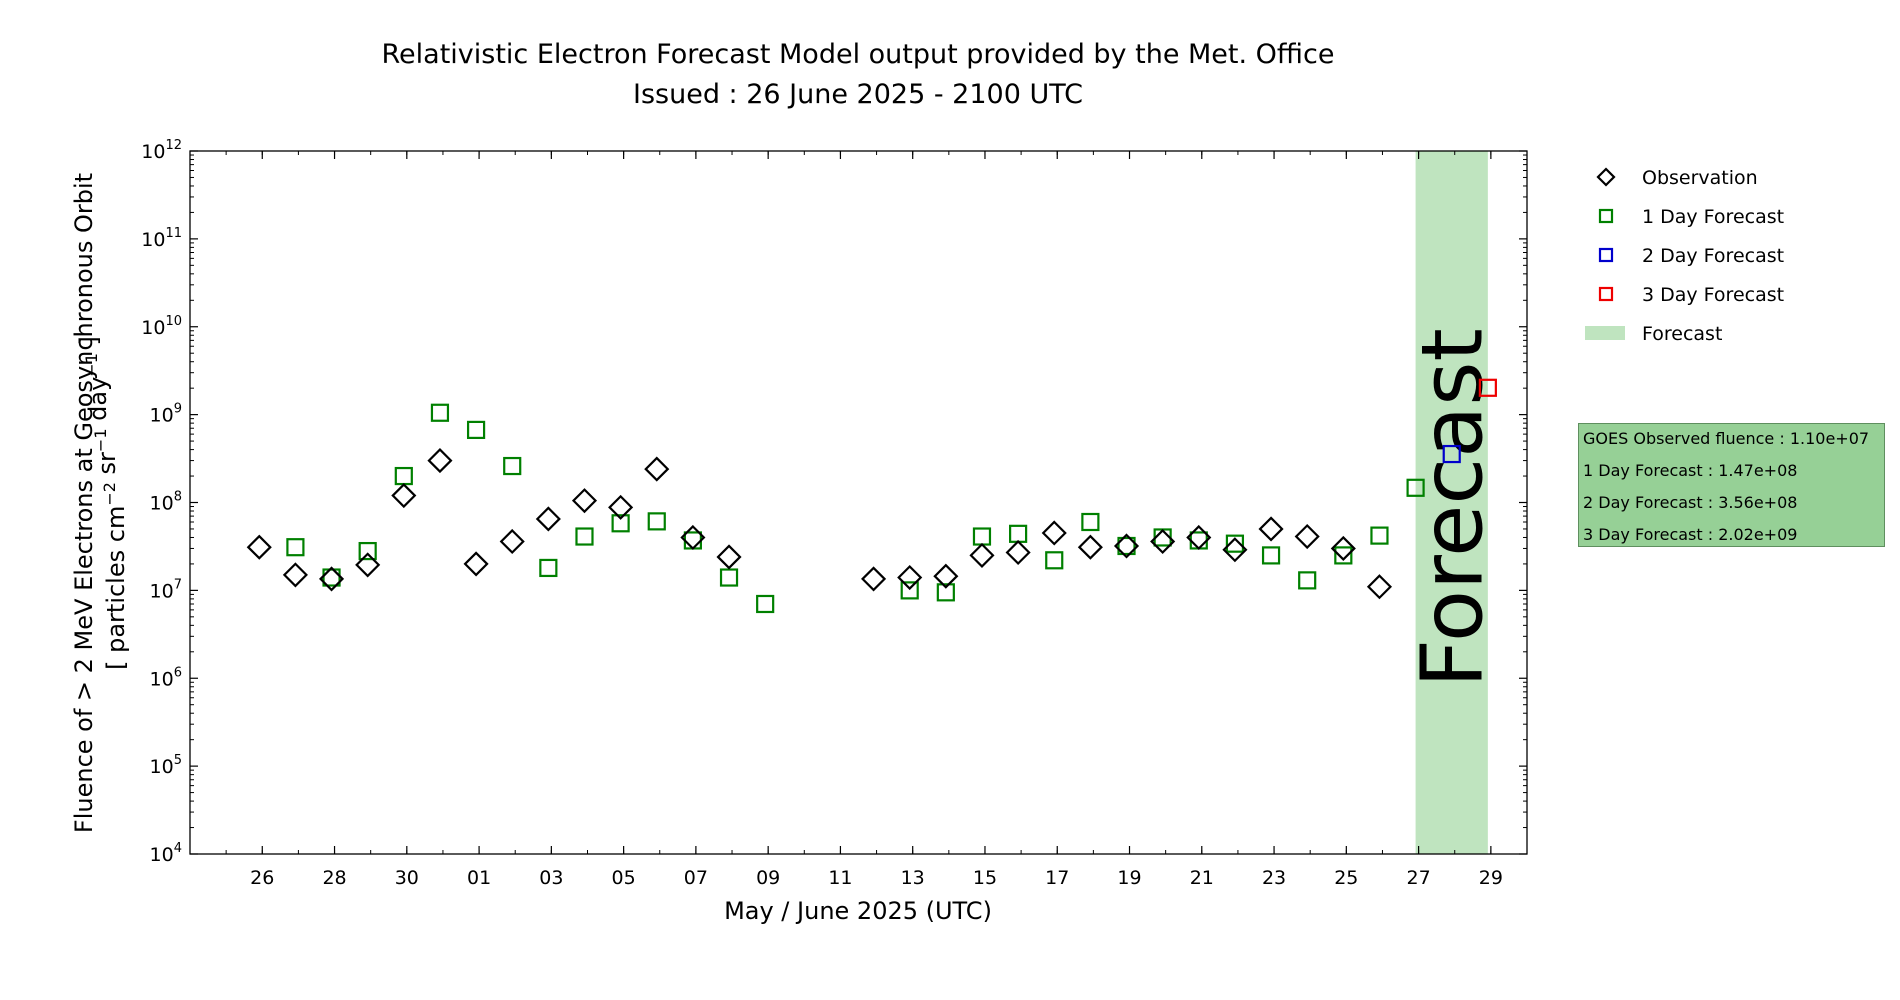 Image resolution: width=1900 pixels, height=1000 pixels. I want to click on y-tick-label: 10⁷, so click(166, 589).